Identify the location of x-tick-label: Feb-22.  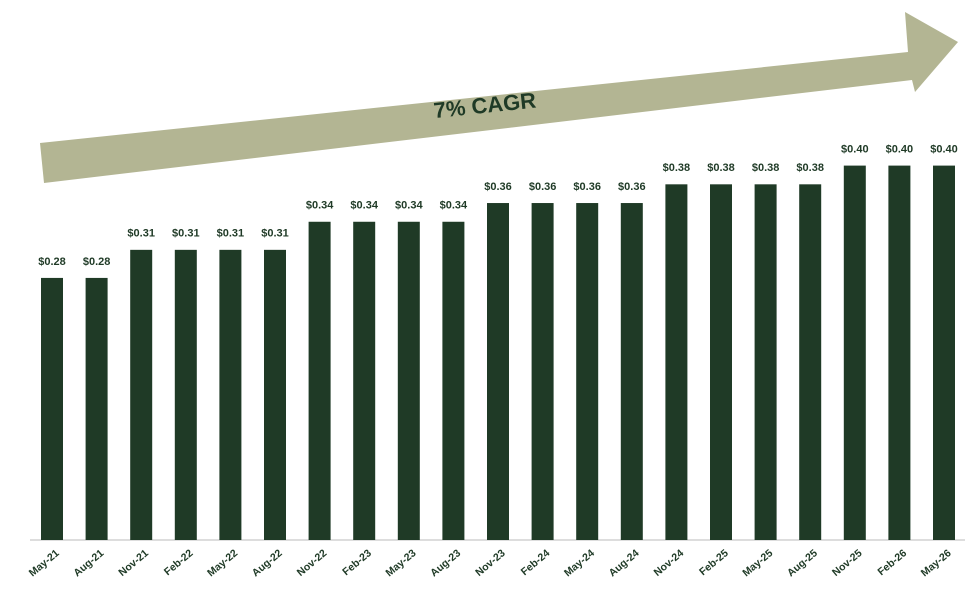
(179, 562).